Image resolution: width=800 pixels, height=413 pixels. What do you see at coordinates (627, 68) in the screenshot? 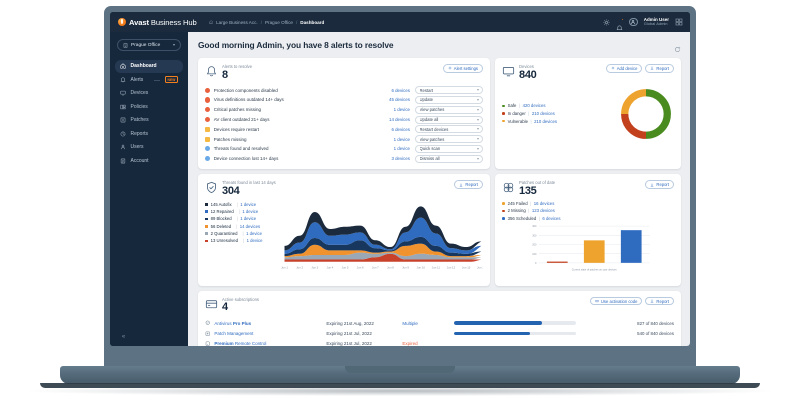
I see `button-label: Add device` at bounding box center [627, 68].